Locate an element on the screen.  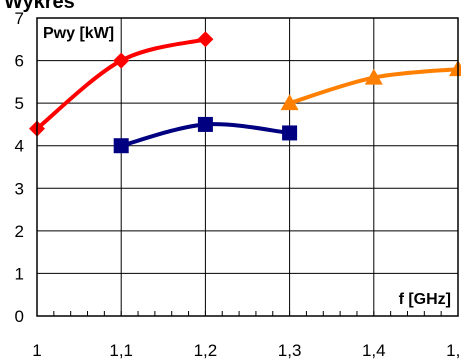
x-tick-labels: 1 1,1 1,2 1,3 1,4 1,5 is located at coordinates (246, 350).